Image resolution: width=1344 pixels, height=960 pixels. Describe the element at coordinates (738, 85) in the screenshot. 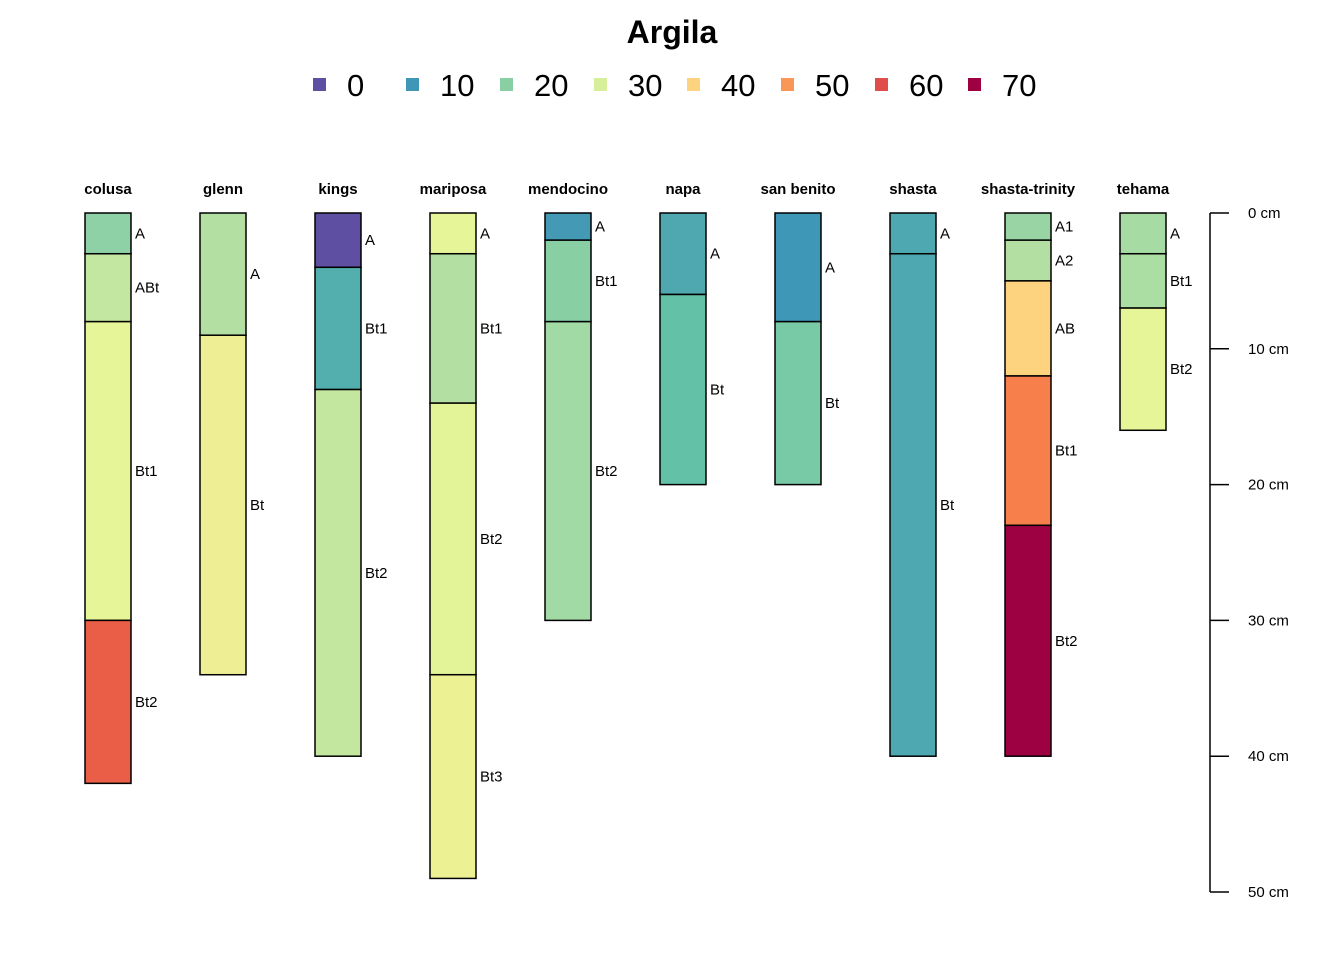

I see `legend-label-40: 40` at that location.